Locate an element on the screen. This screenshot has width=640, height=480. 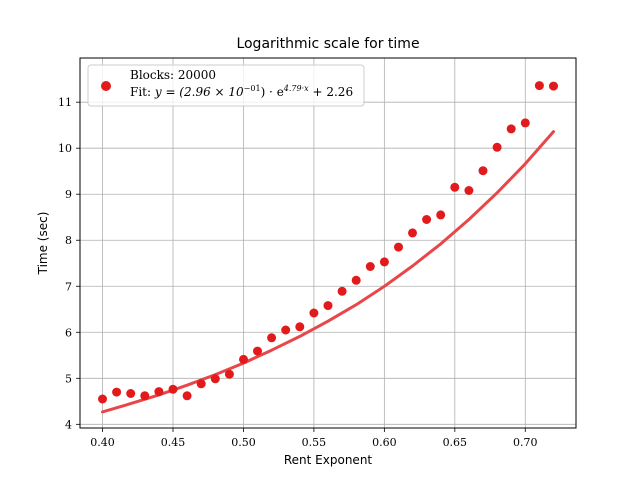
legend-box is located at coordinates (226, 85).